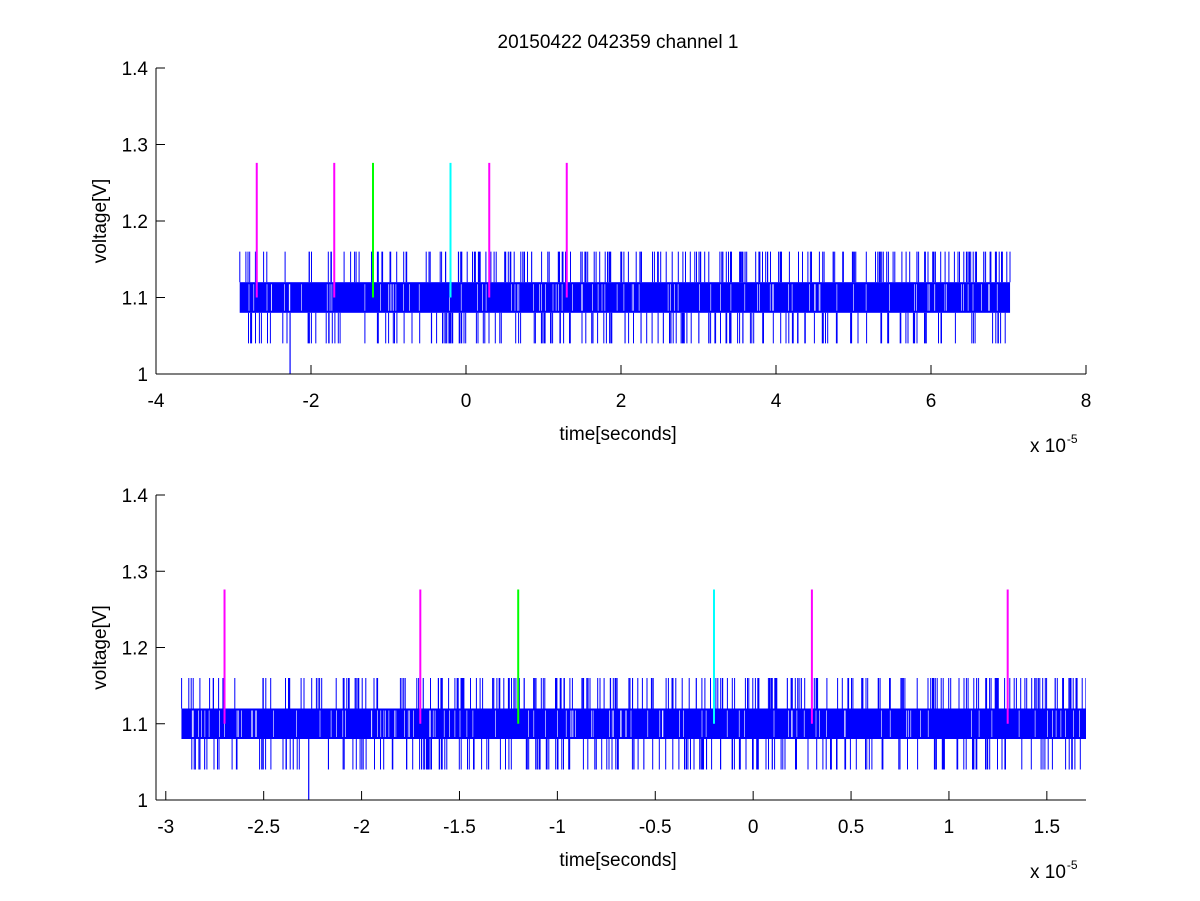 This screenshot has width=1200, height=901. Describe the element at coordinates (135, 222) in the screenshot. I see `y-tick-label-top: 1.2` at that location.